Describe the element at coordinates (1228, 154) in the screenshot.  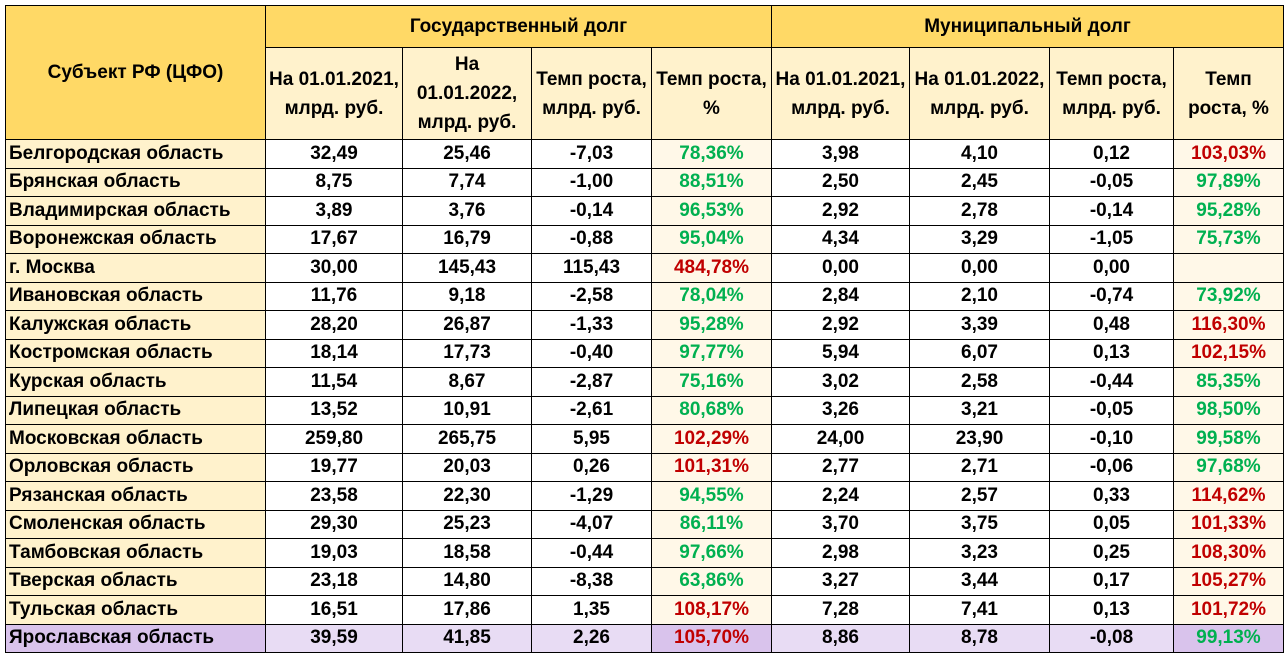
I see `growth-percent-cell: 103,03%` at that location.